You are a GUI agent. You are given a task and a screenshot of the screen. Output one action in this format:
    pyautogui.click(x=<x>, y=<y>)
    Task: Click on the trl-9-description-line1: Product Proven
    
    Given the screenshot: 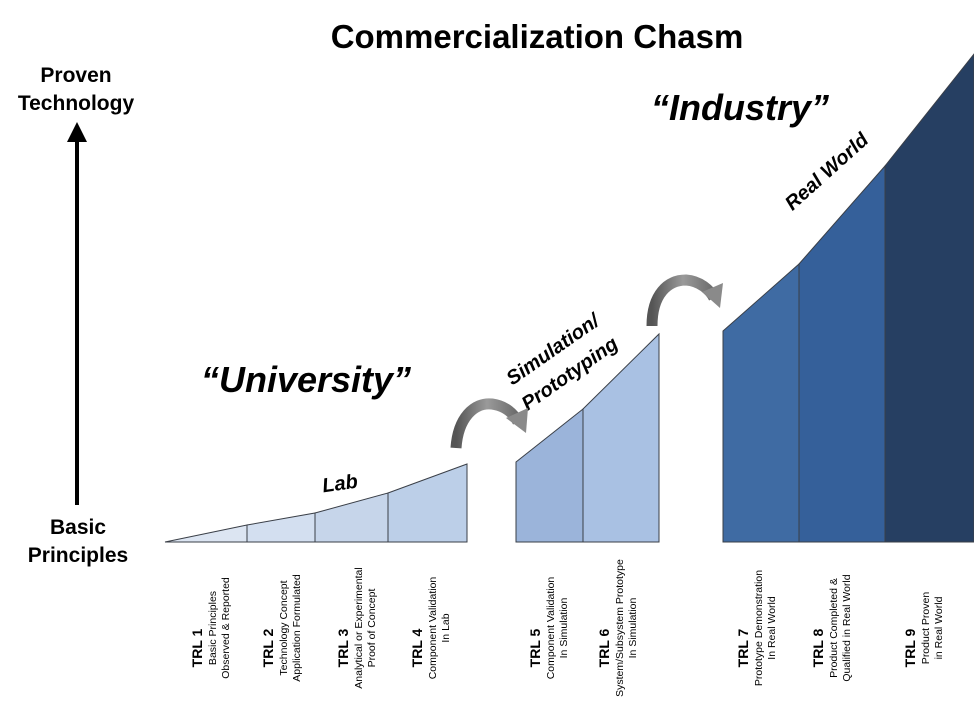 What is the action you would take?
    pyautogui.click(x=926, y=628)
    